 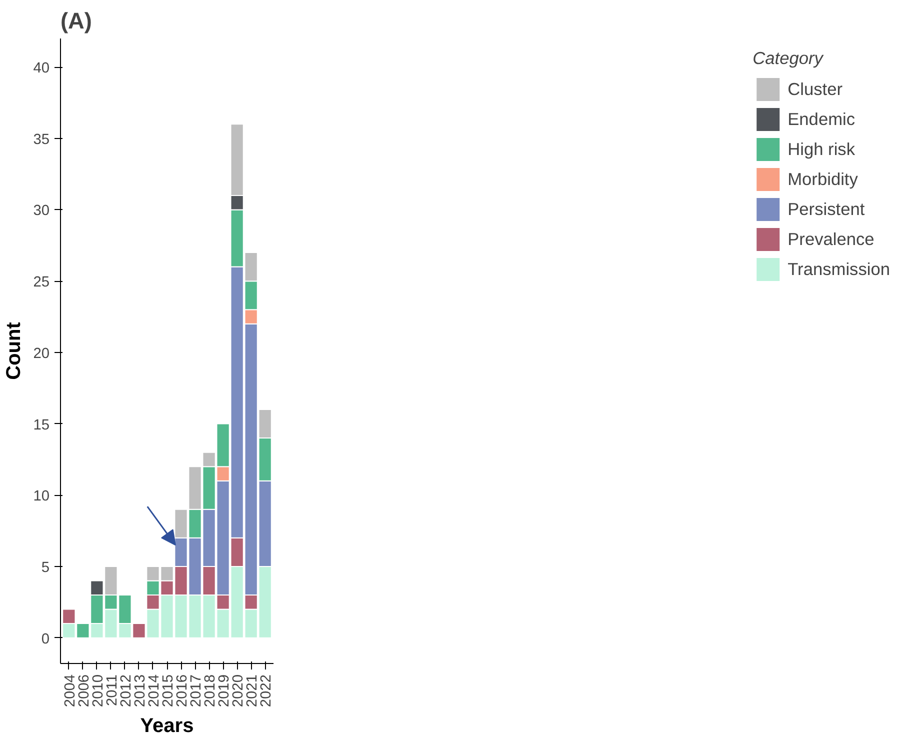 I want to click on legend-label: Prevalence, so click(x=831, y=239).